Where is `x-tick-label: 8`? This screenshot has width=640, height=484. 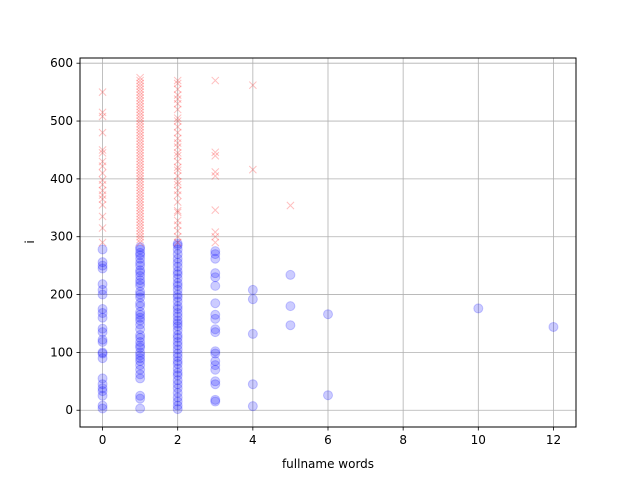
x-tick-label: 8 is located at coordinates (403, 440).